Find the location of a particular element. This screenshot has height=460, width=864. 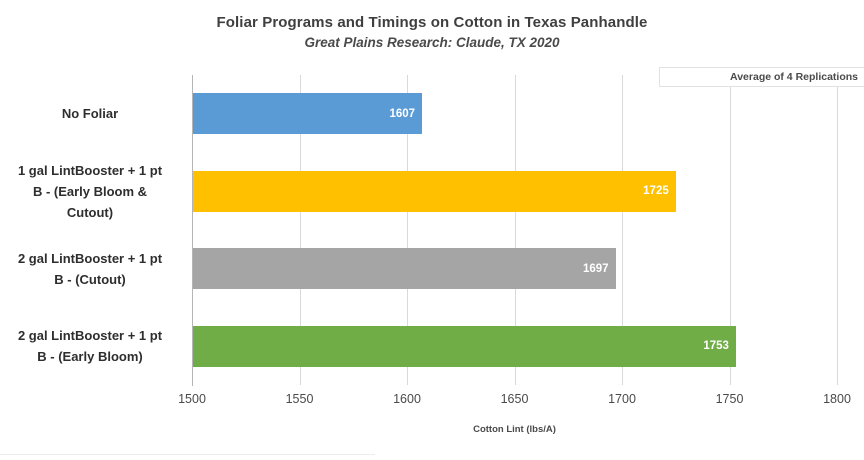

bar-row: 1725 is located at coordinates (514, 191).